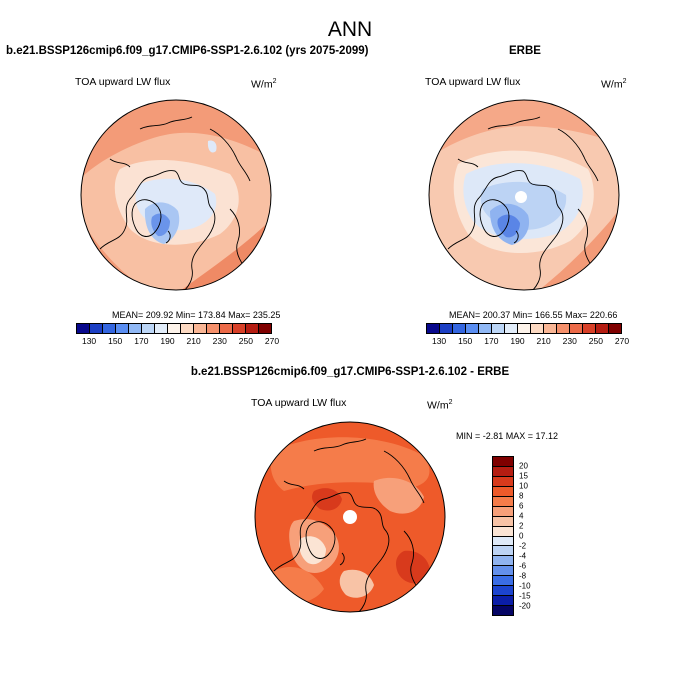 The height and width of the screenshot is (700, 700). Describe the element at coordinates (525, 51) in the screenshot. I see `obs-panel-title: ERBE` at that location.